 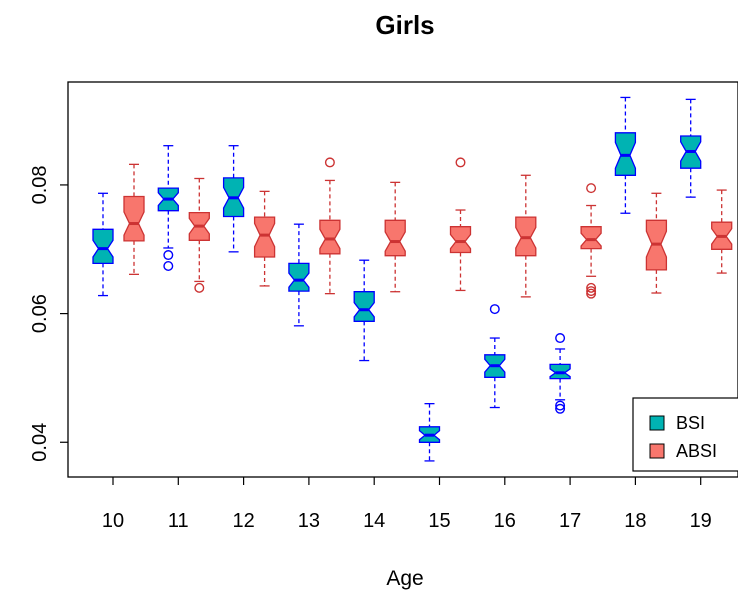 I want to click on x-tick-label-0: 10, so click(x=113, y=521).